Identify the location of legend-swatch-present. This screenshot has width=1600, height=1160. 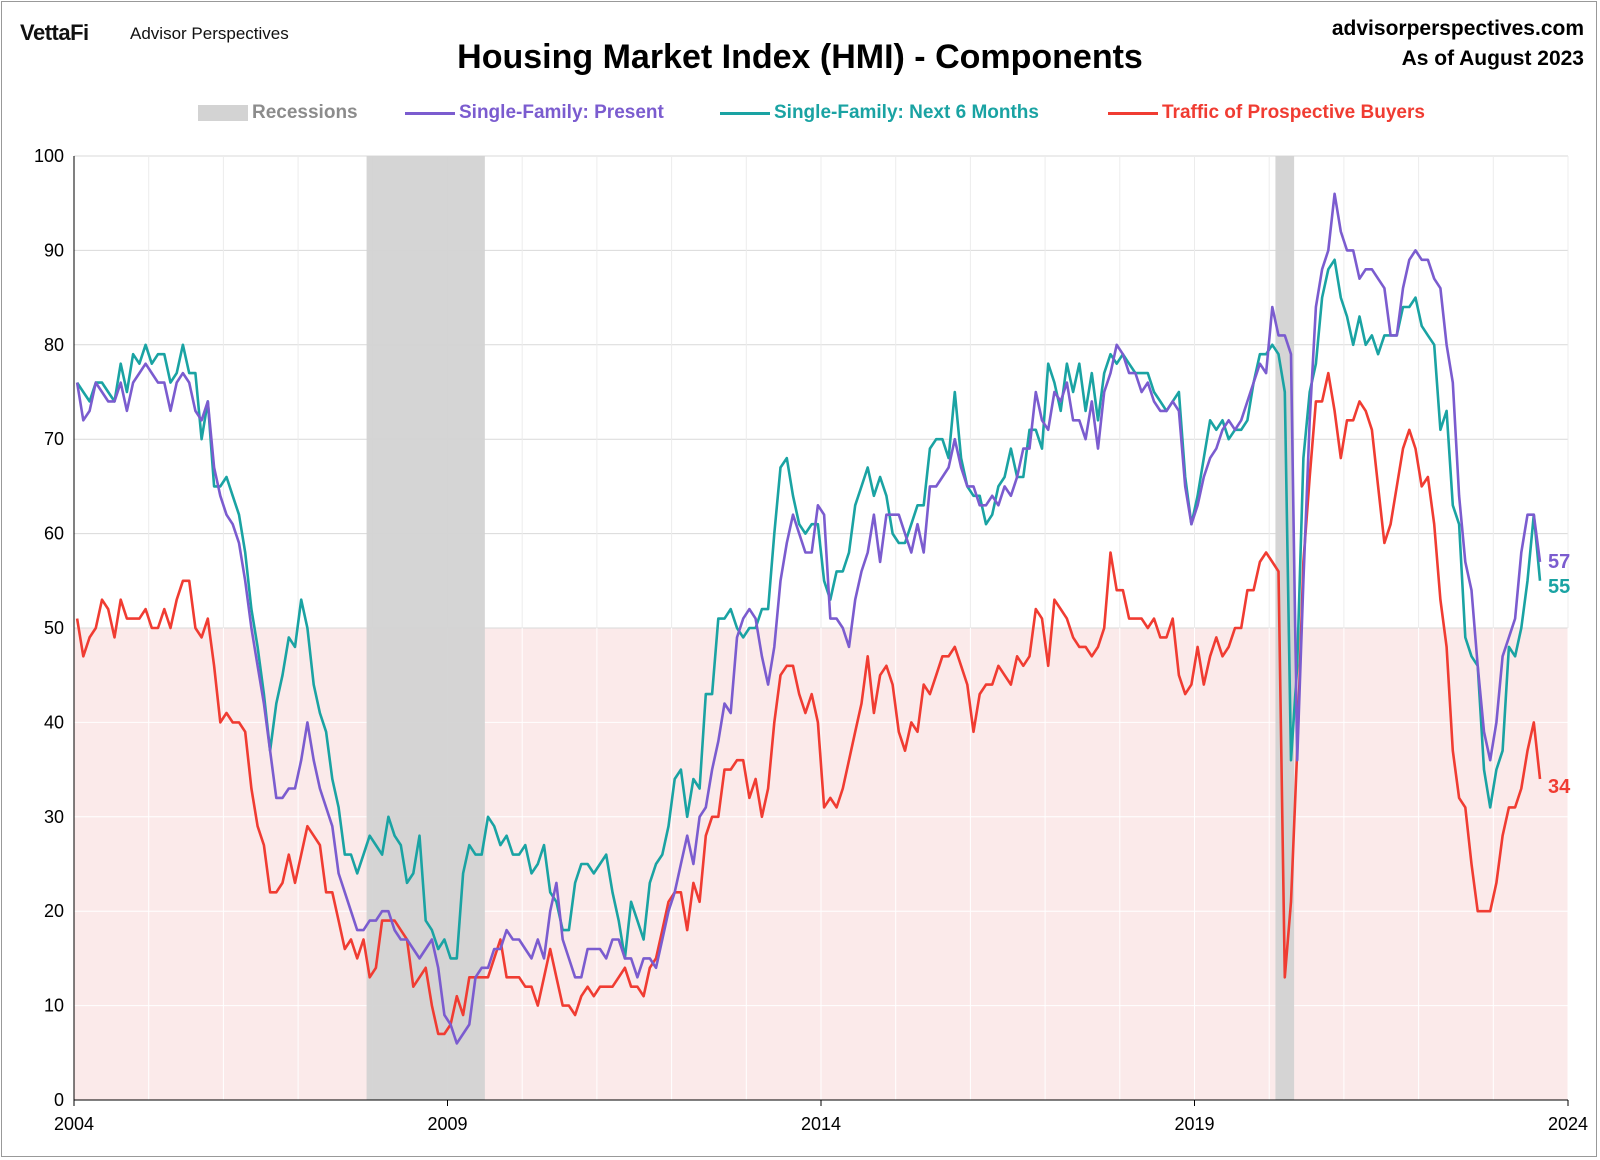
(430, 113).